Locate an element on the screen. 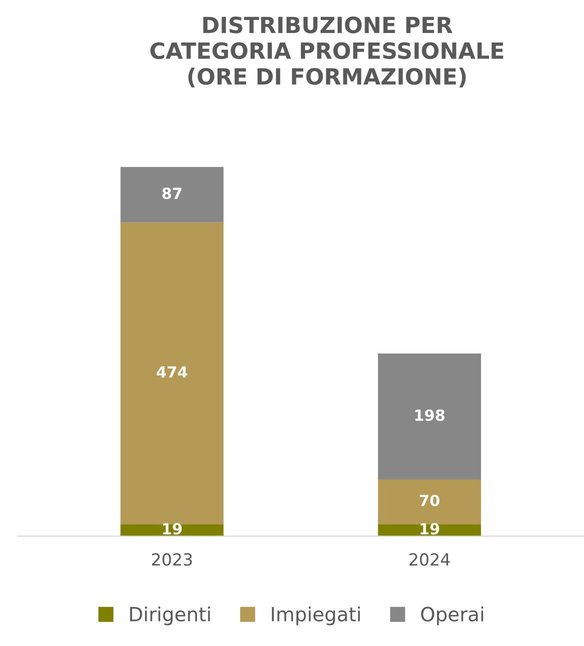  x-tick-label: 2023 is located at coordinates (172, 559).